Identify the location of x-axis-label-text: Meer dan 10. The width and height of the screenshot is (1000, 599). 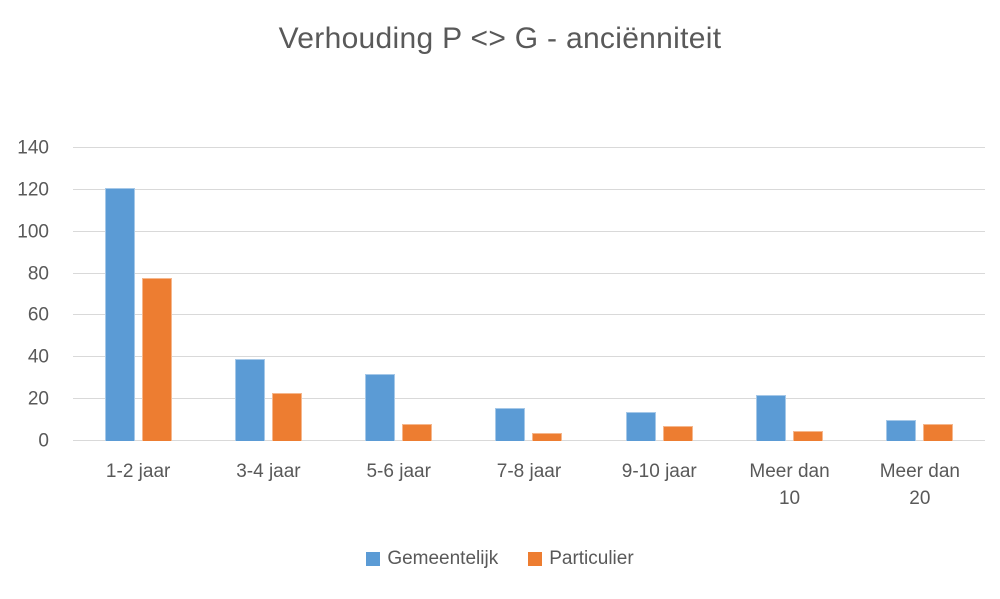
(789, 485).